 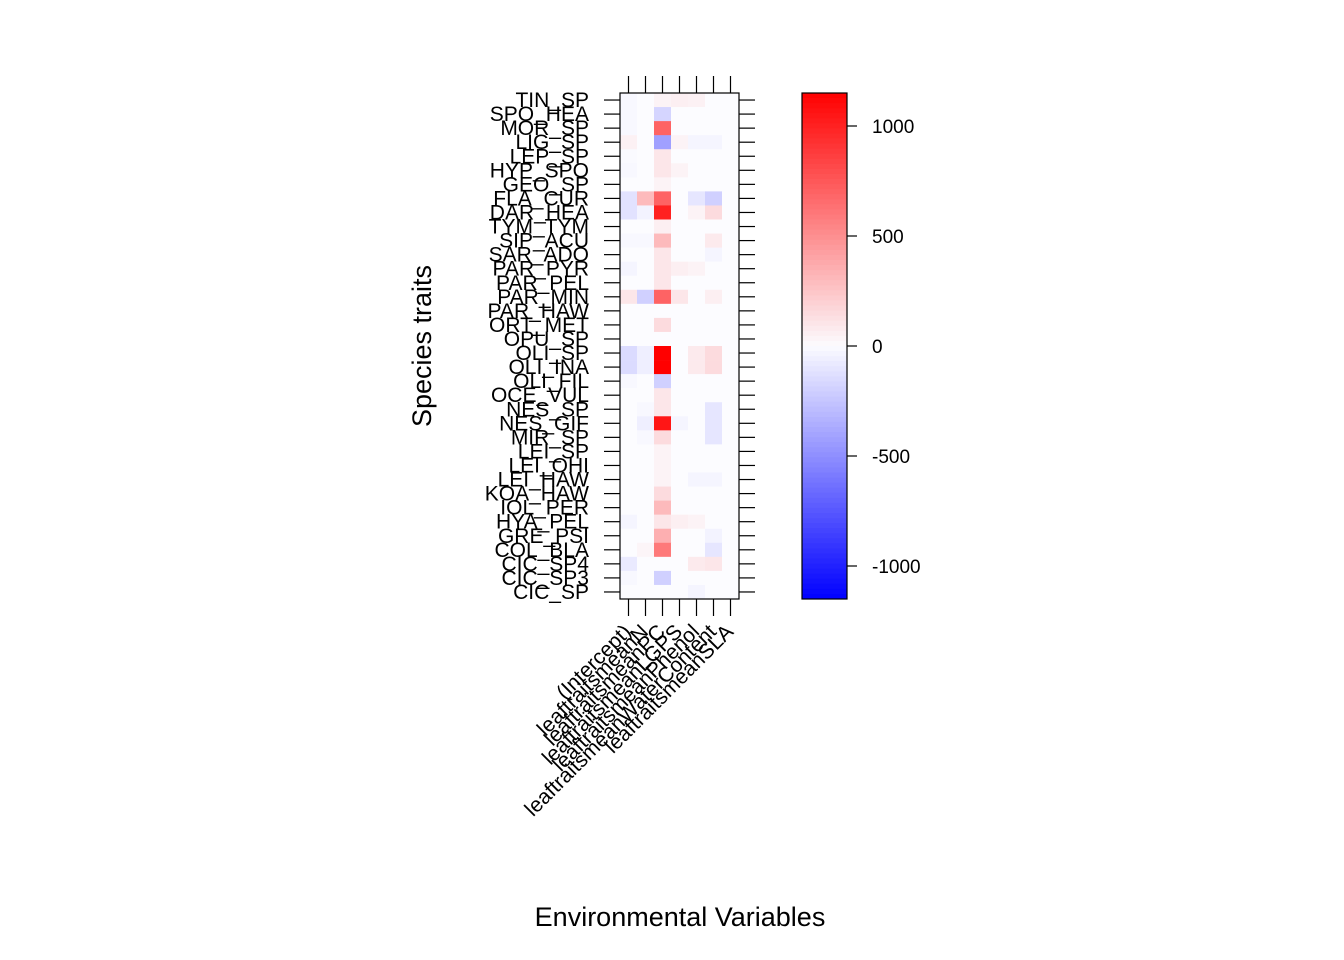 I want to click on y-tick-label: OLI_SP, so click(x=552, y=353).